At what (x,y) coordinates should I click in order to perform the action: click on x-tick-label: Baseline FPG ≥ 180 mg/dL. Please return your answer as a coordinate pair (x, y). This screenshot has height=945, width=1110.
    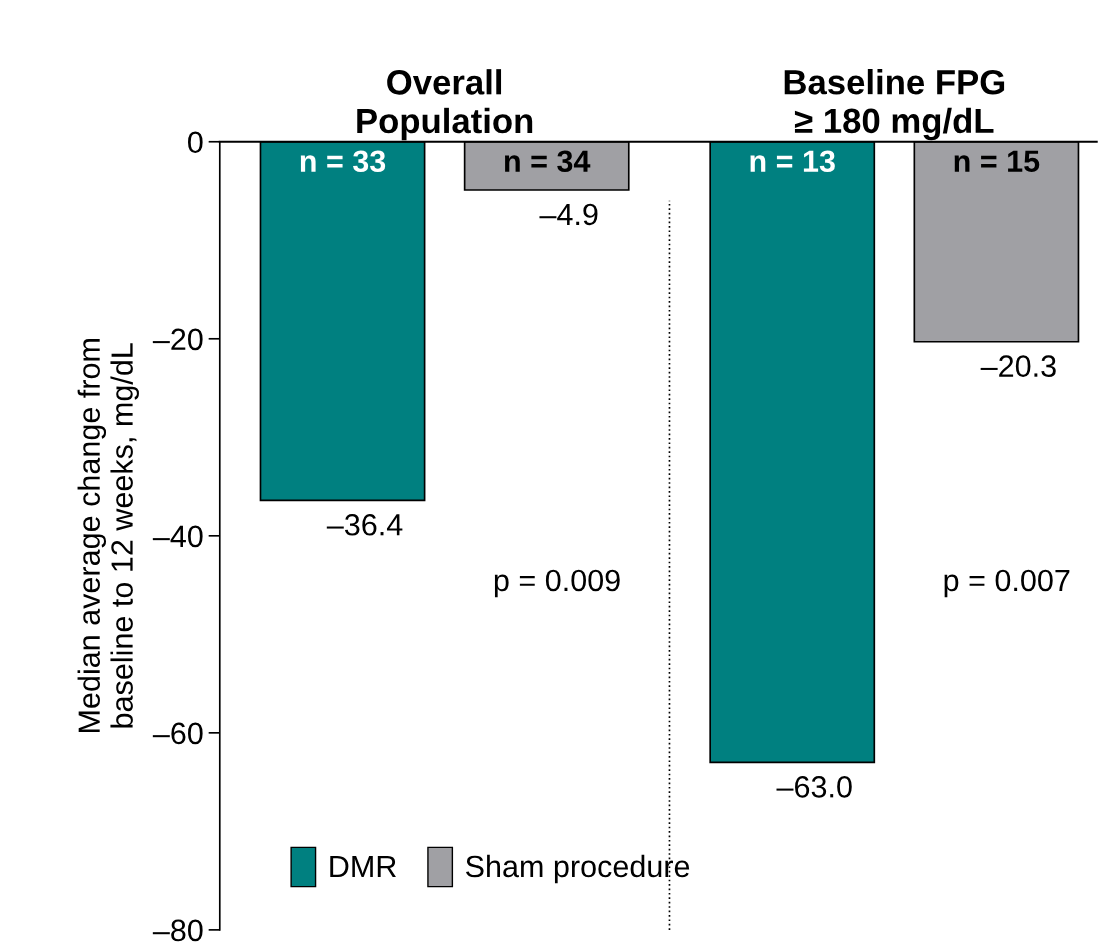
    Looking at the image, I should click on (894, 105).